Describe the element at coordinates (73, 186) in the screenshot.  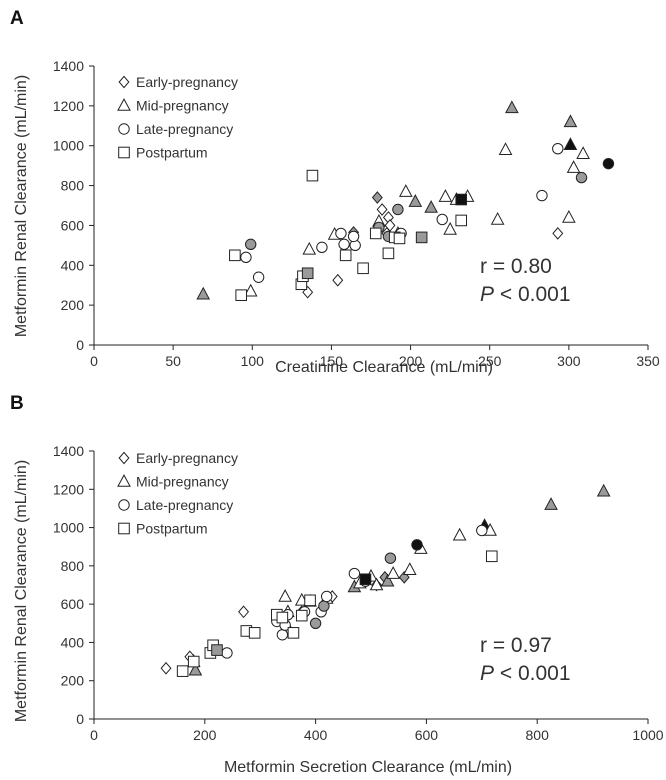
I see `panel-a-y-tick-label: 800` at that location.